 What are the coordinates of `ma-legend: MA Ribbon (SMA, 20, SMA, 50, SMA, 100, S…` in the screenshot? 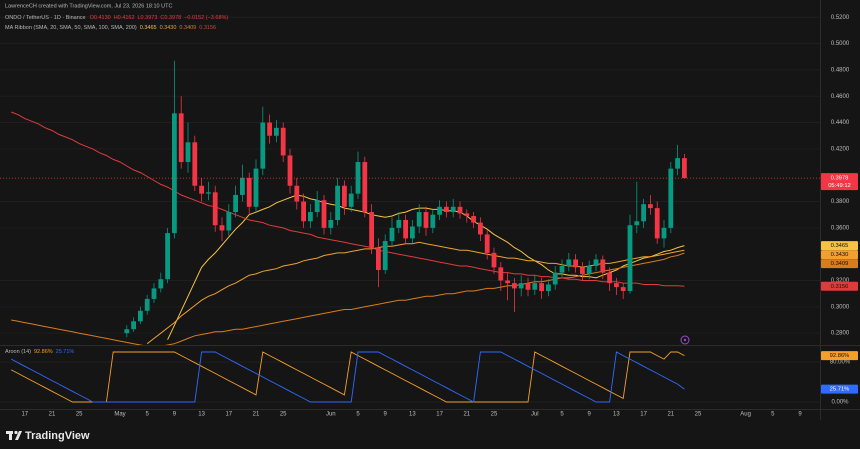 It's located at (110, 28).